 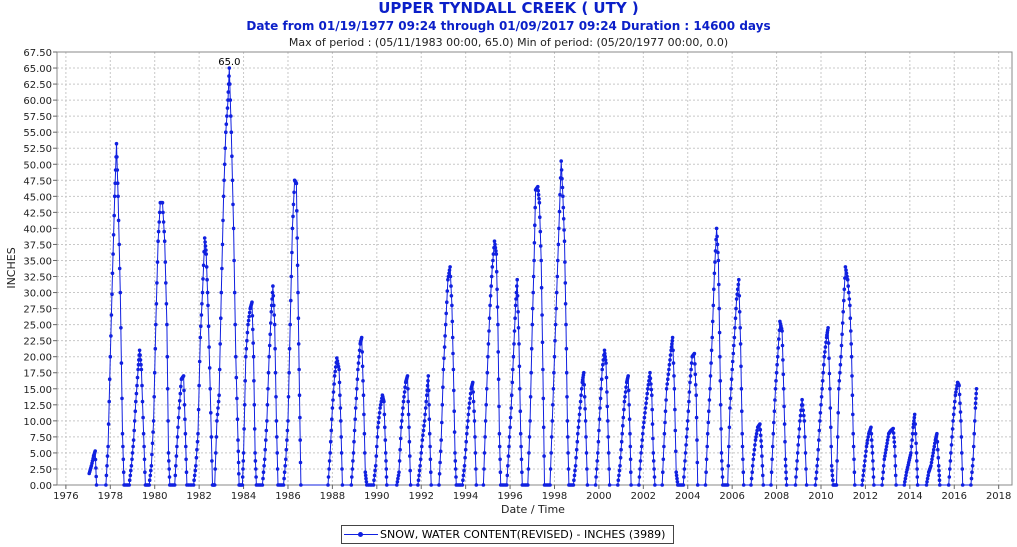 I want to click on y-tick-label: 45.00, so click(x=37, y=197).